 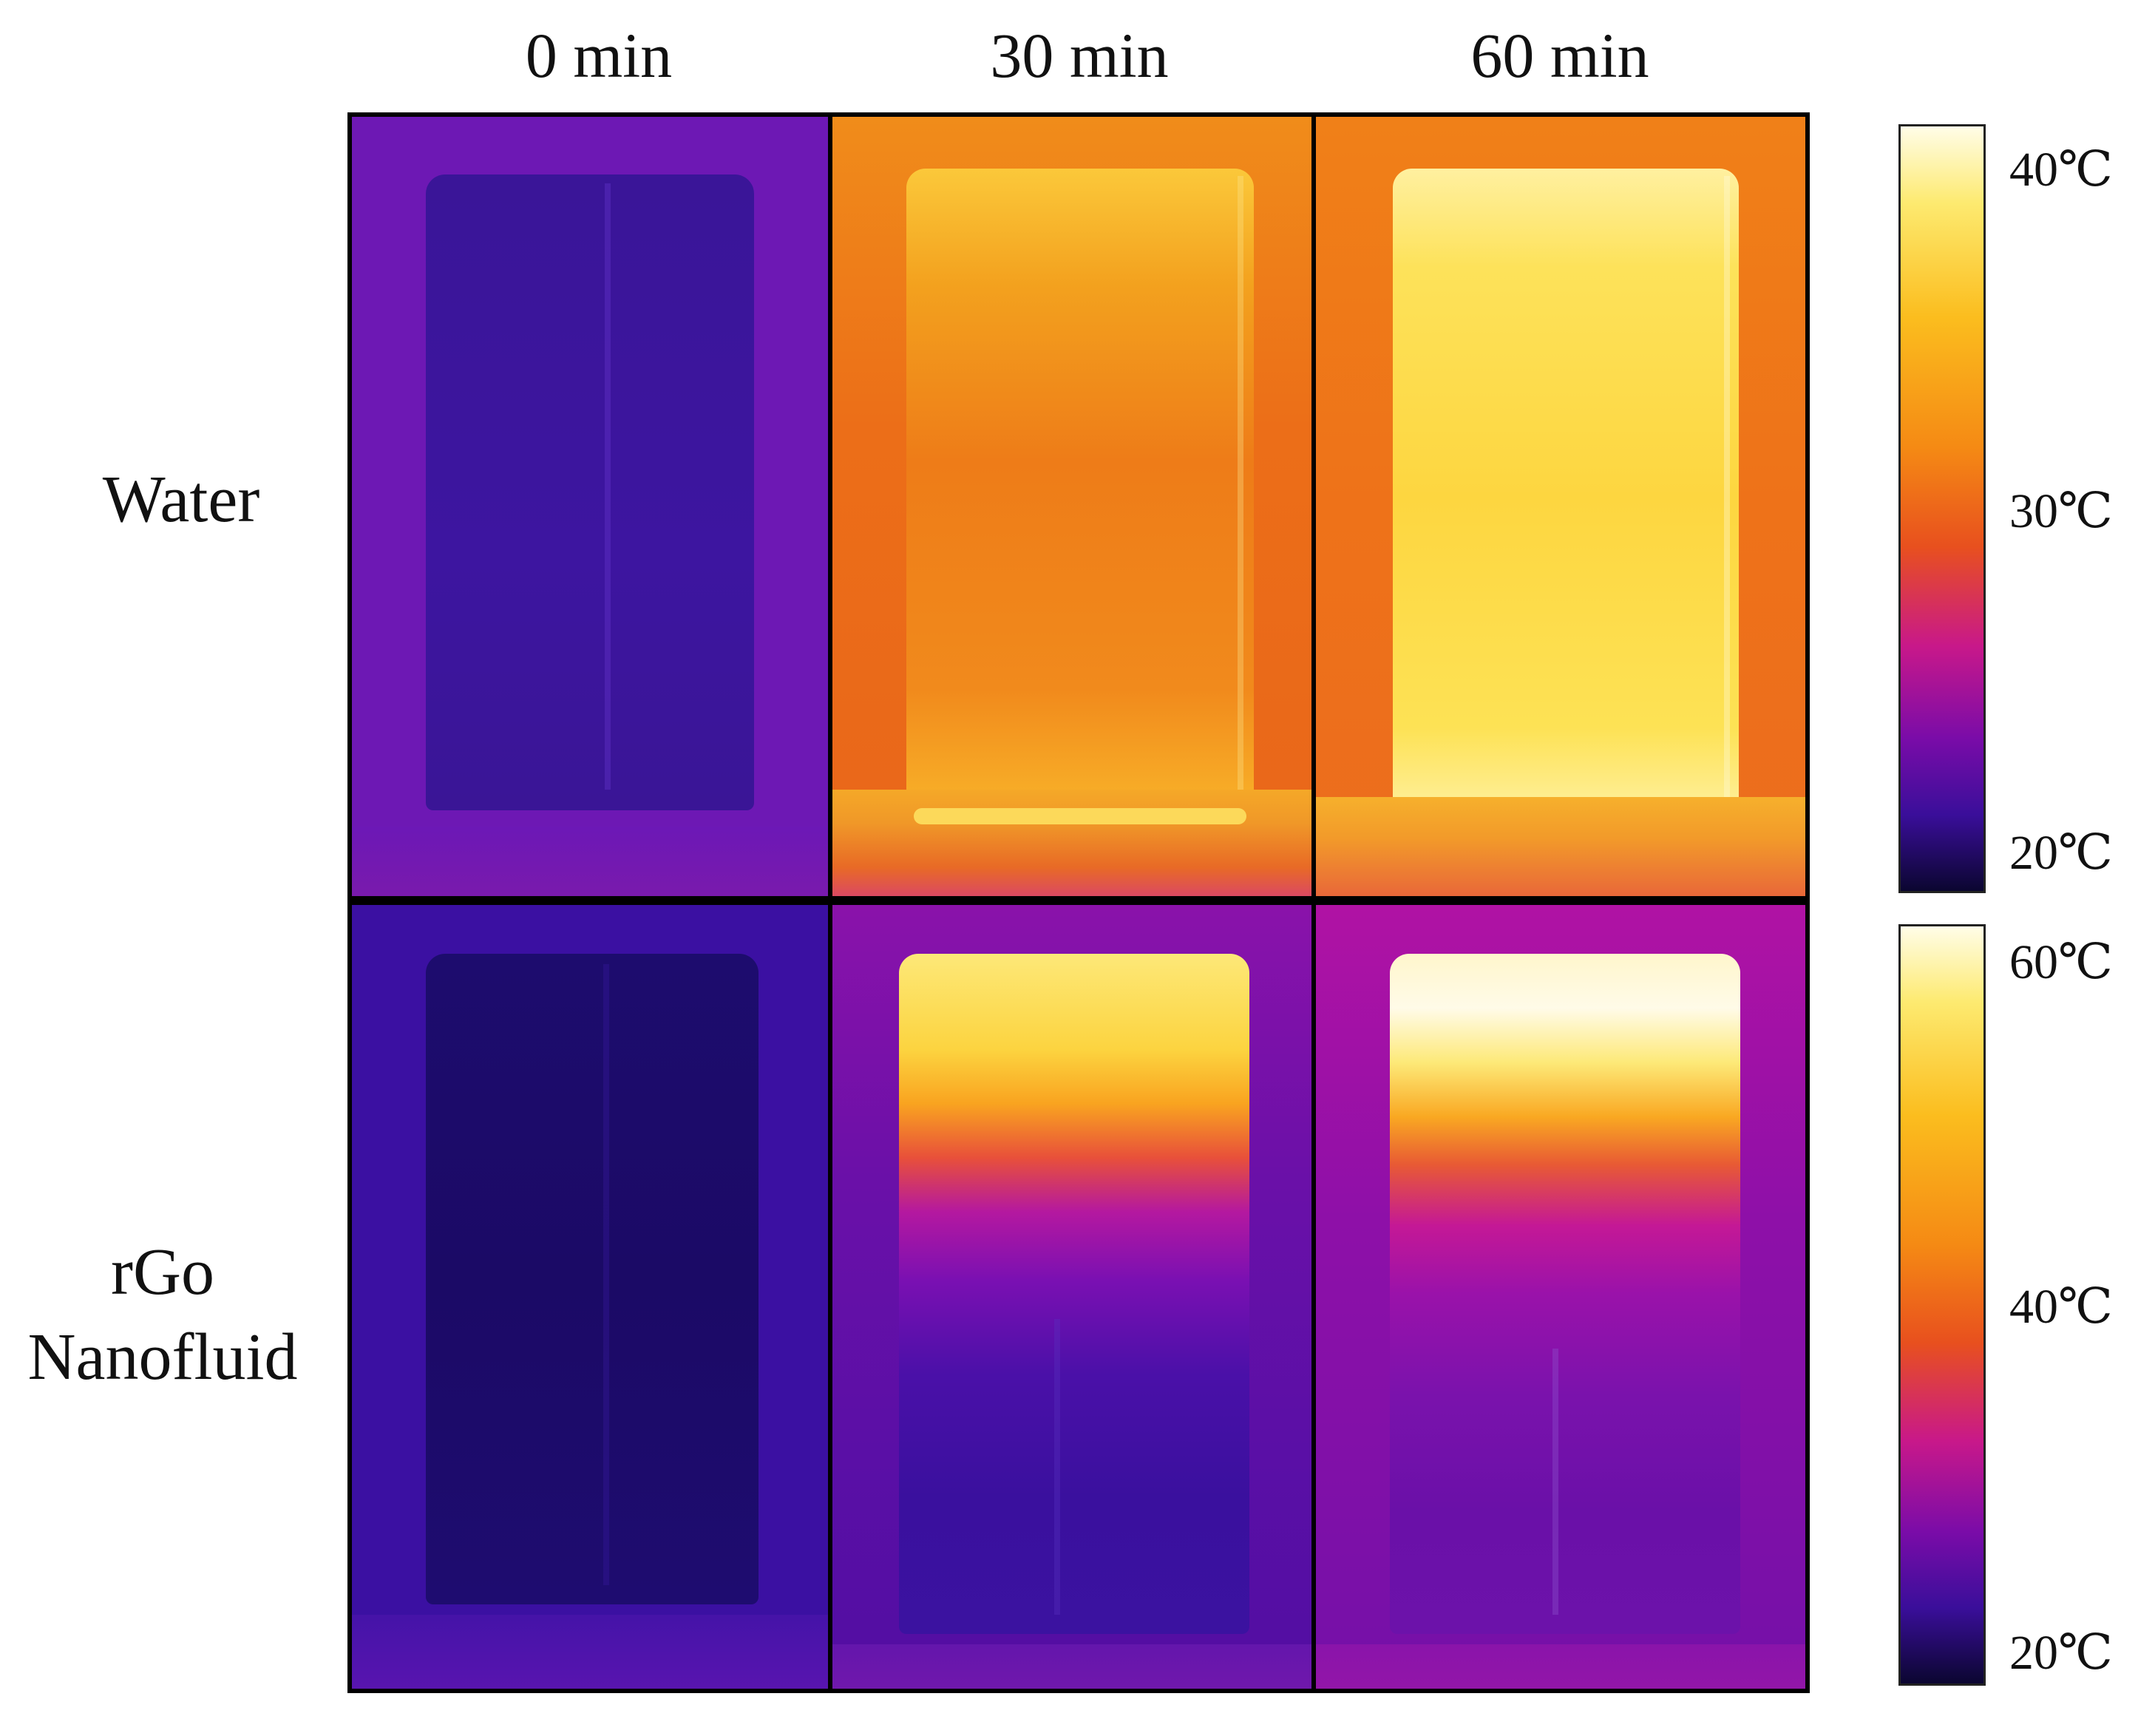 What do you see at coordinates (2061, 170) in the screenshot?
I see `colorbar-water-max-label: 40℃` at bounding box center [2061, 170].